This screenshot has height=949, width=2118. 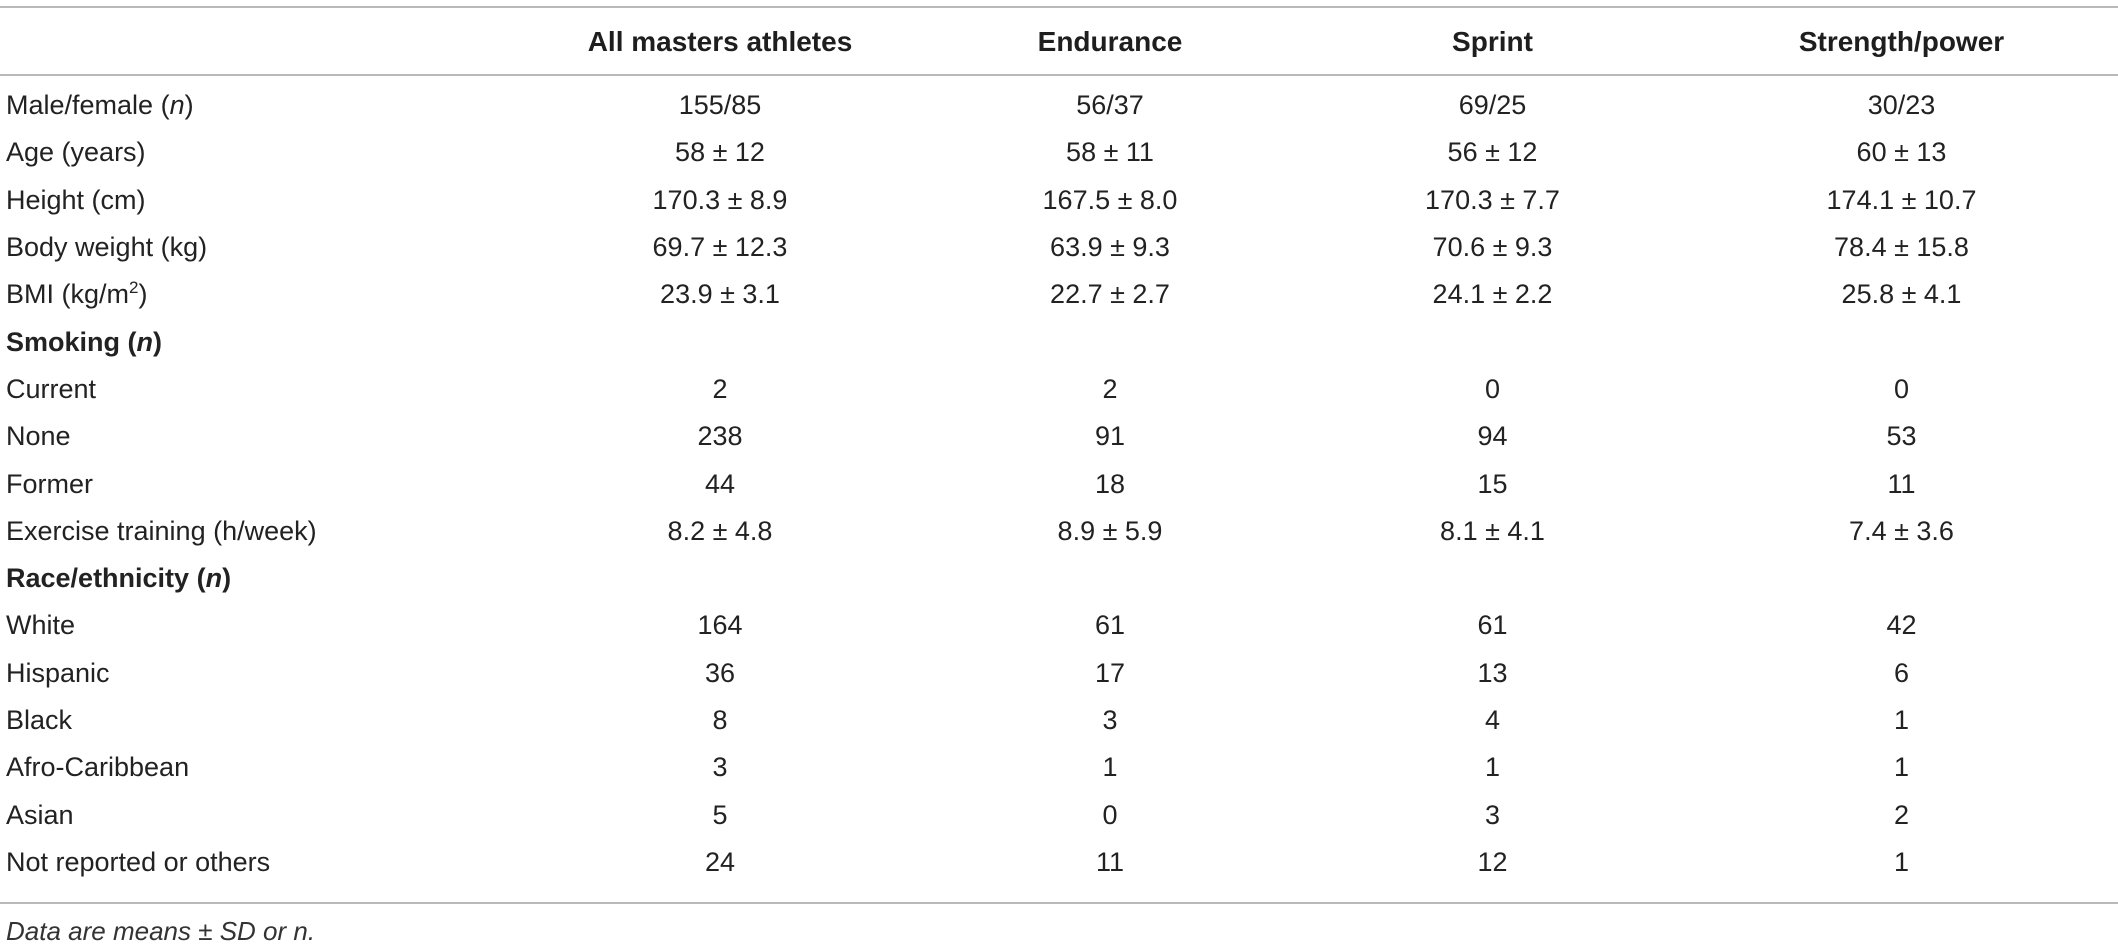 I want to click on table-row: Age (years) 58 ± 12 58 ± 11 56 ± 12 60 ± 13, so click(x=1059, y=152).